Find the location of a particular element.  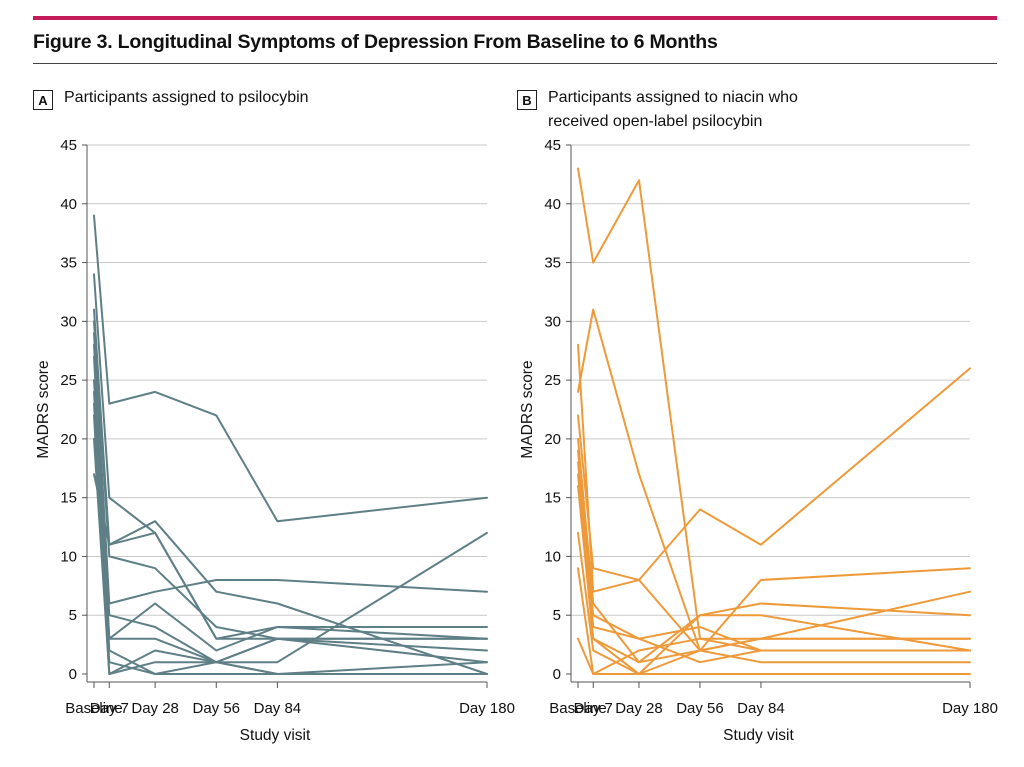

panel-a-x-tick-label: Day 7 is located at coordinates (109, 708).